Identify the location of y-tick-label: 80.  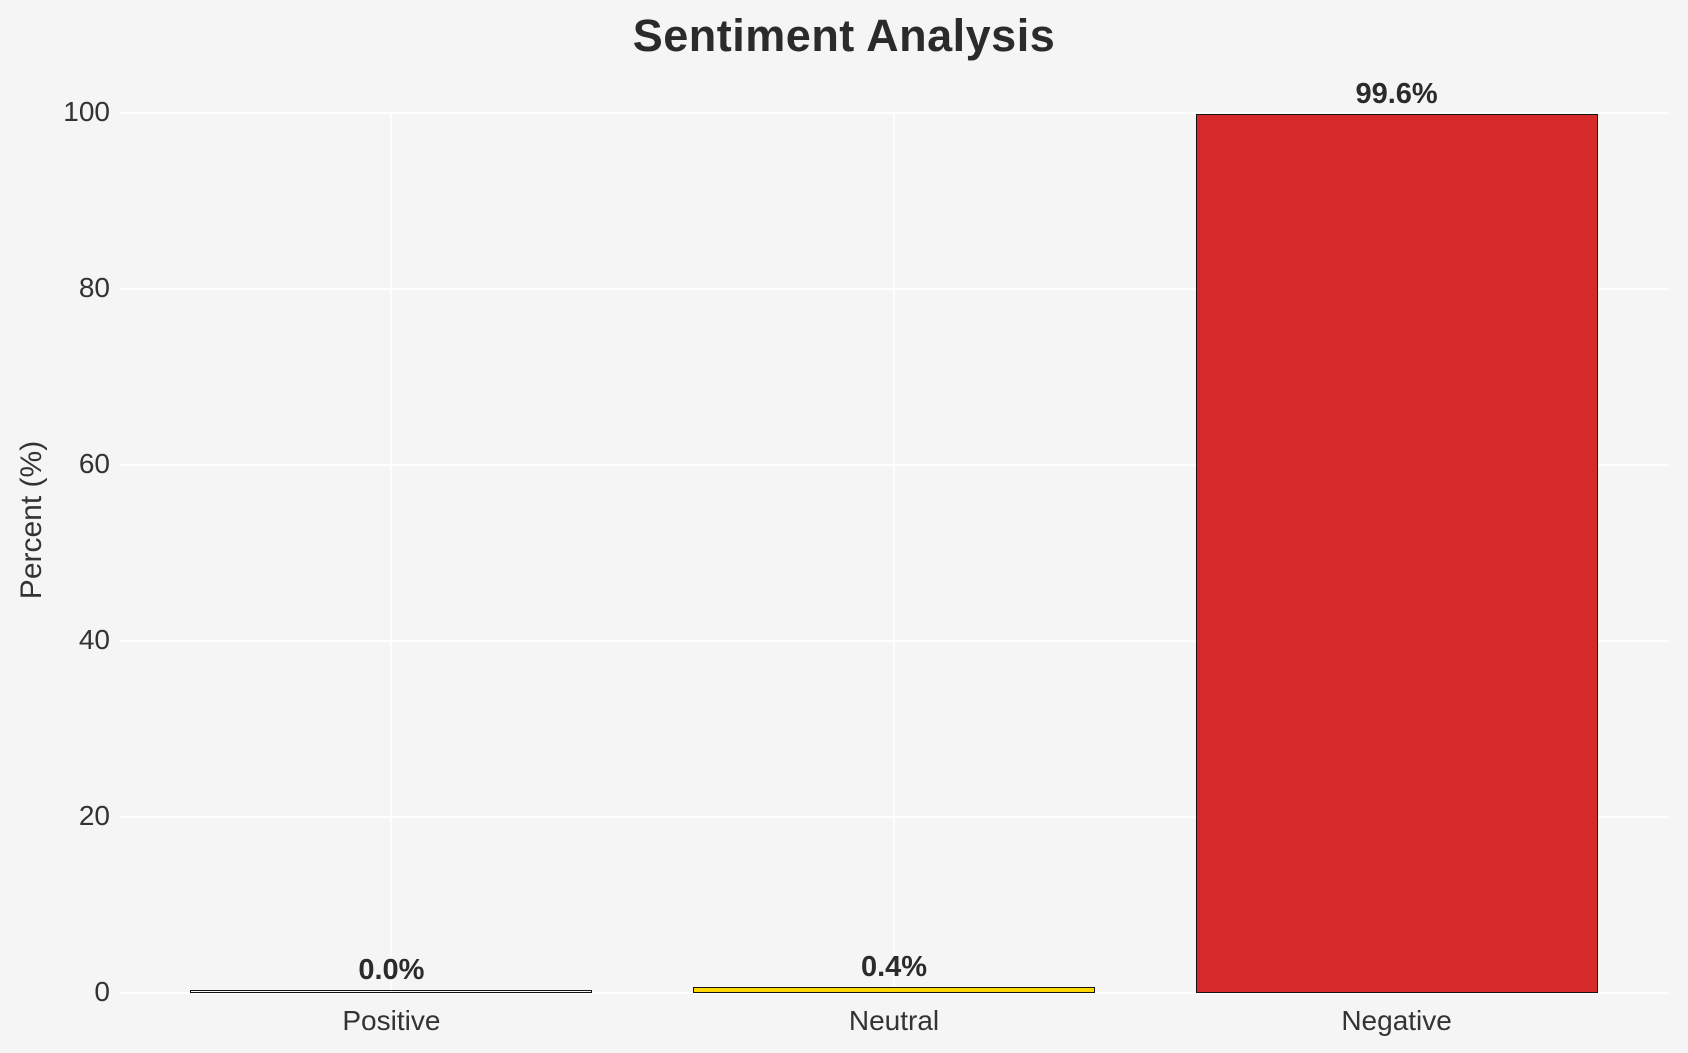
(94, 287).